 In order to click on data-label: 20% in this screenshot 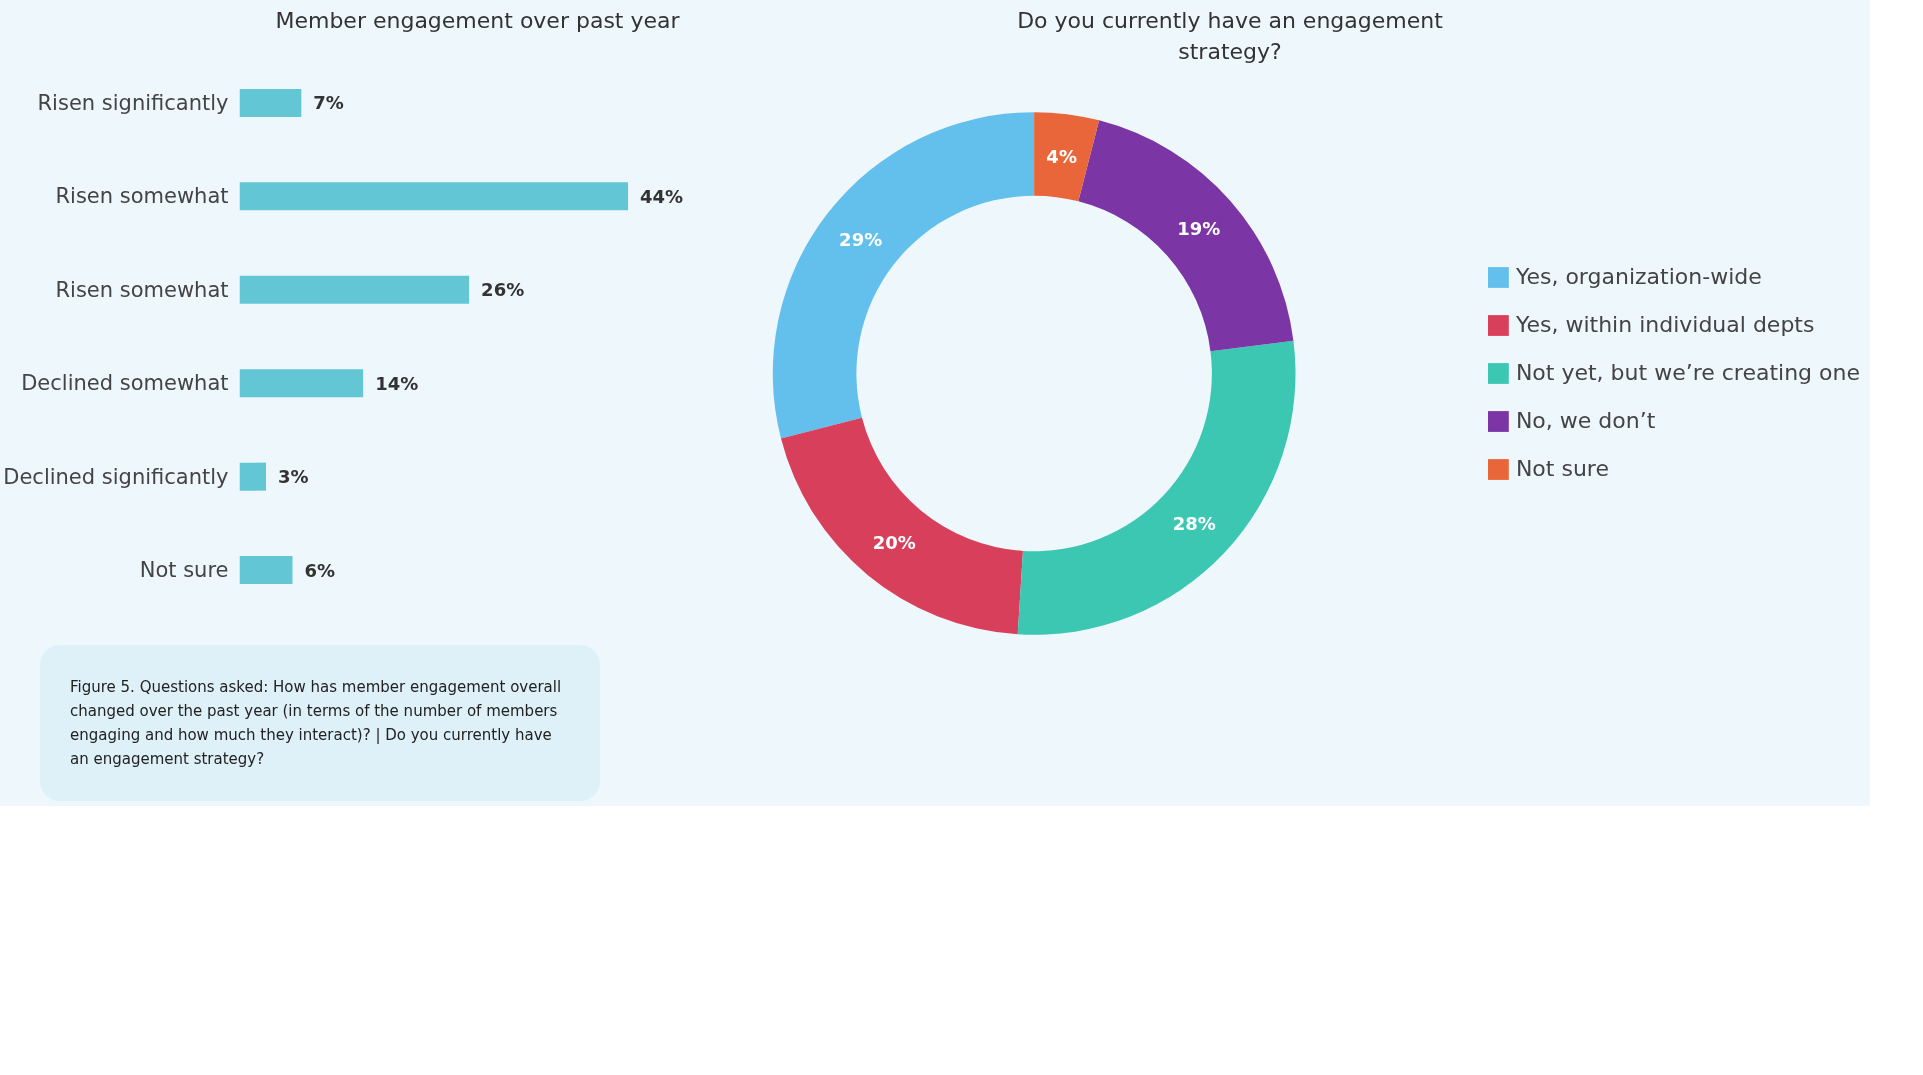, I will do `click(894, 542)`.